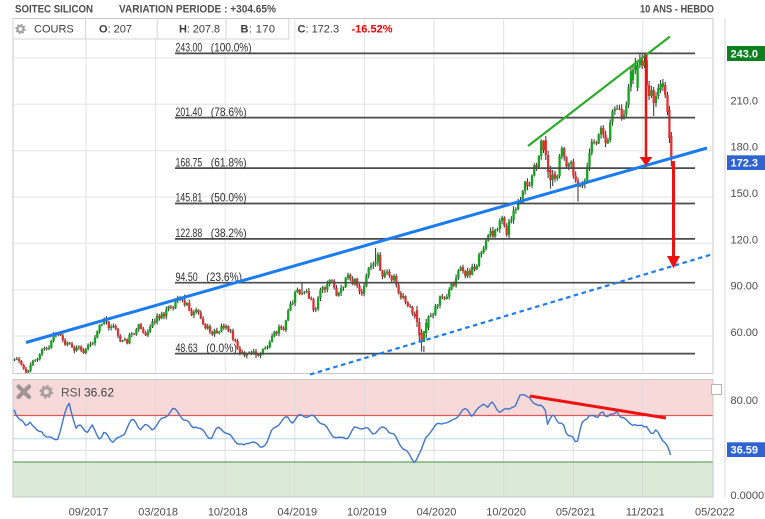 This screenshot has height=519, width=765. I want to click on svg-text: O: 207, so click(115, 30).